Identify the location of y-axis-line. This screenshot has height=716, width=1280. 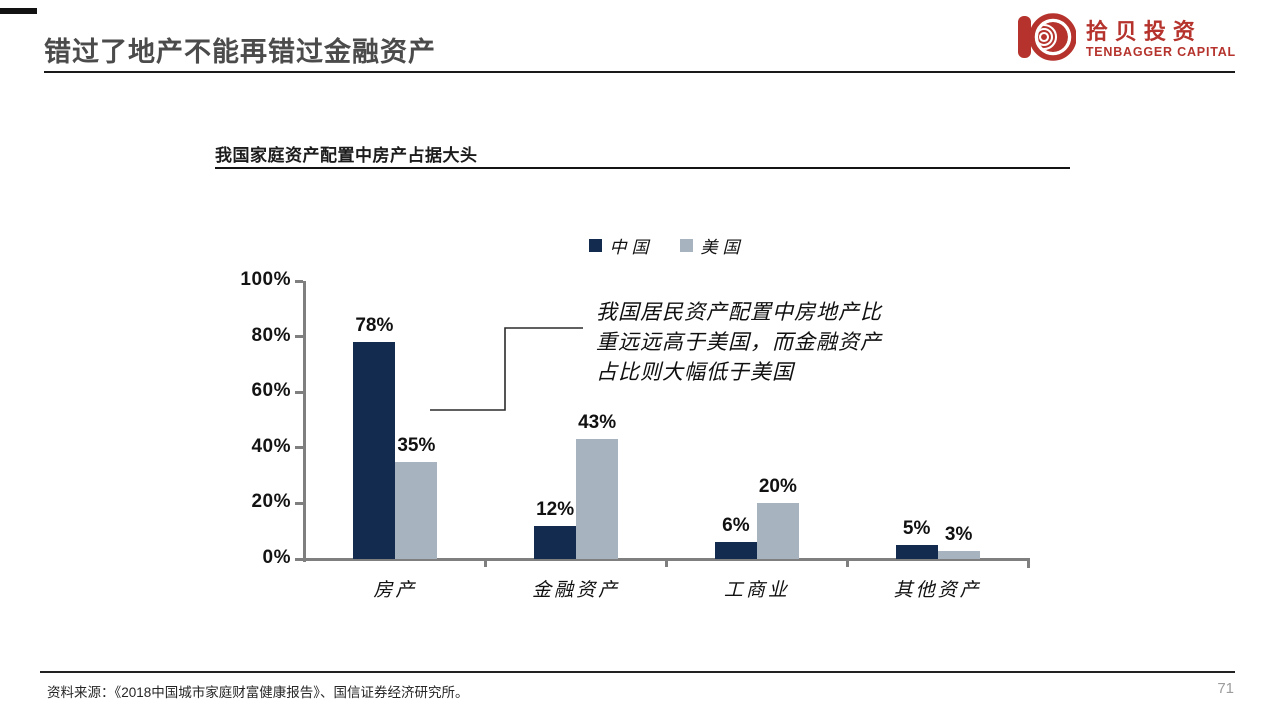
(304, 421).